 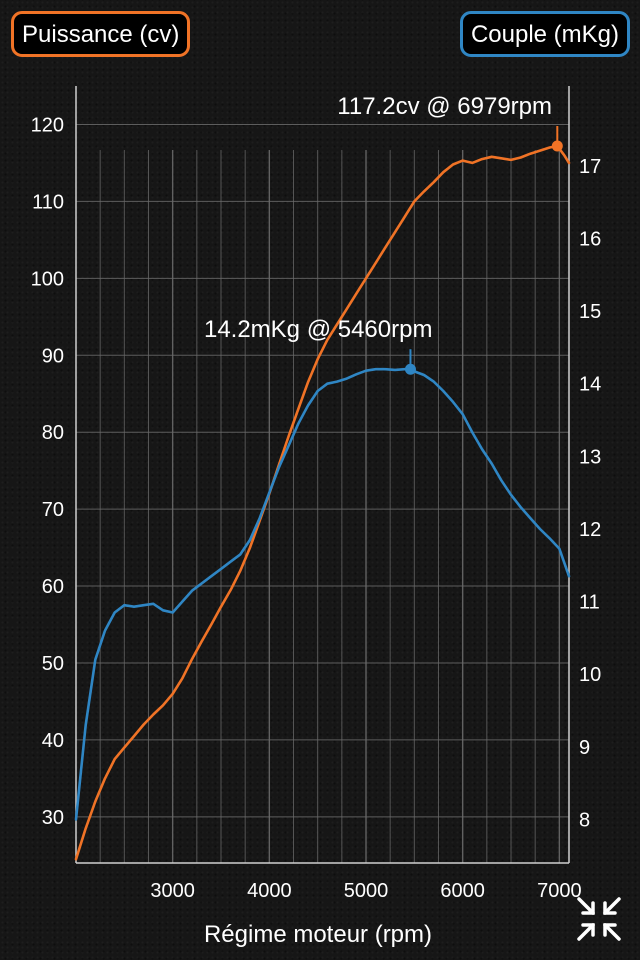 What do you see at coordinates (590, 675) in the screenshot?
I see `y-right-tick-label: 10` at bounding box center [590, 675].